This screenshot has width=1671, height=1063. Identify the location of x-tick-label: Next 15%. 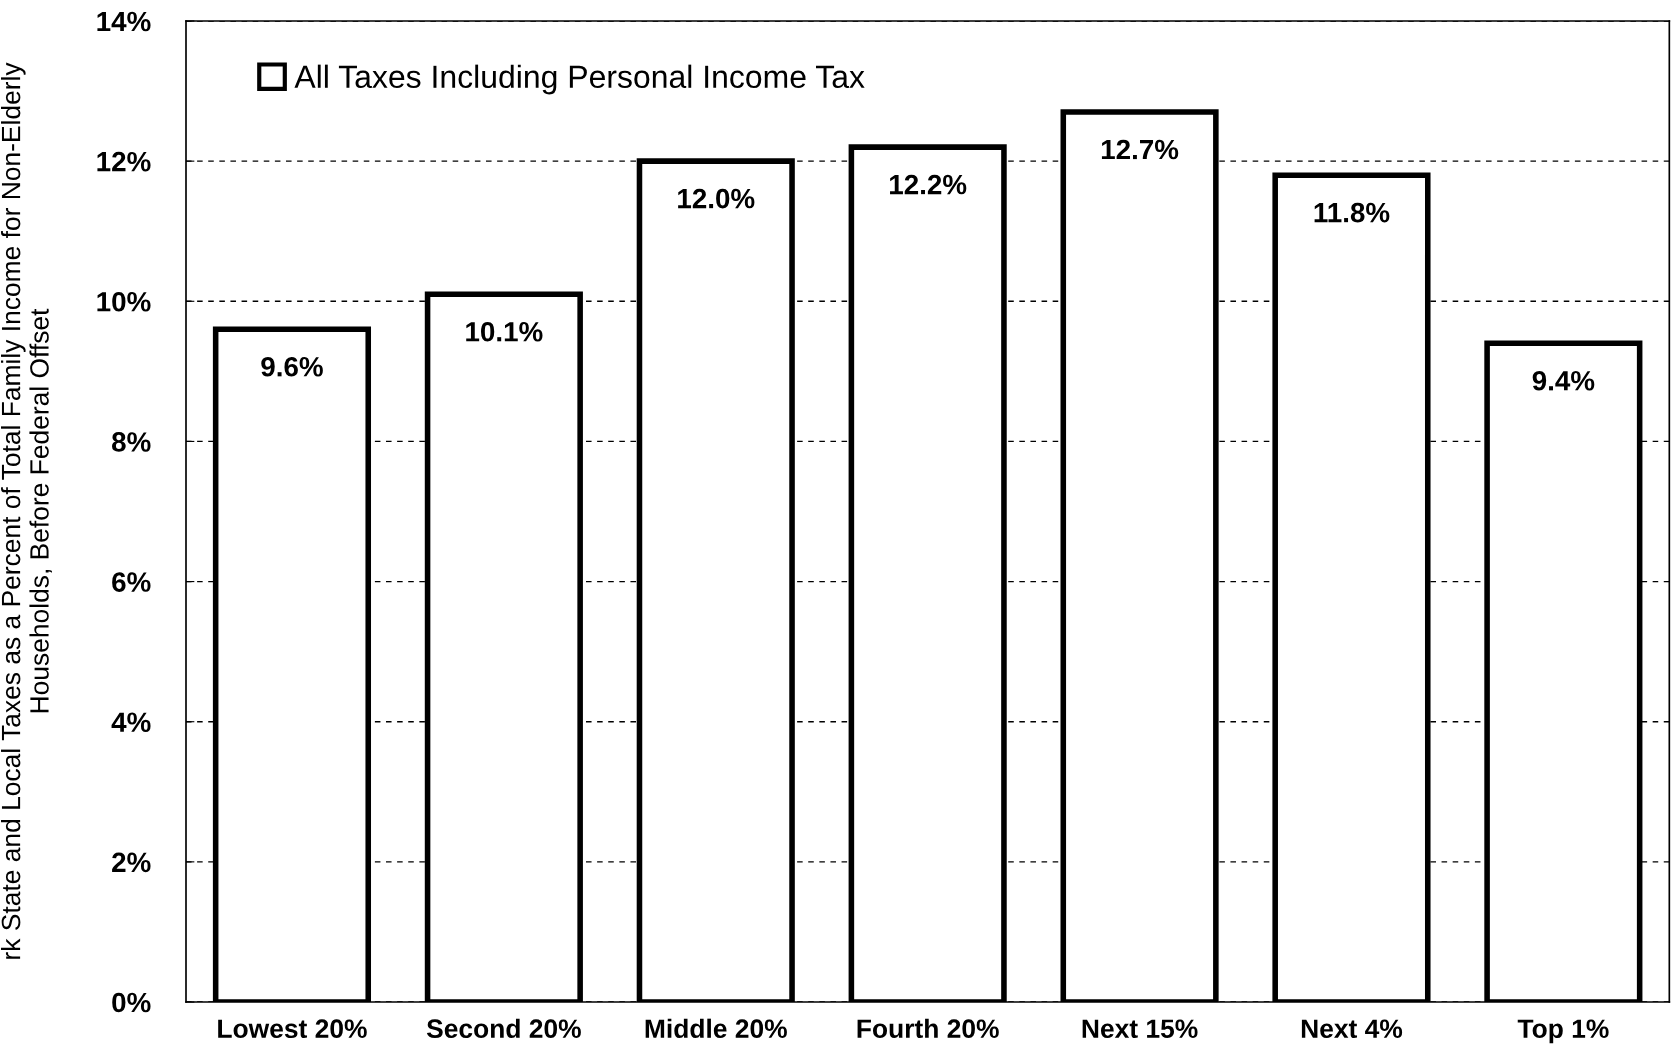
(1140, 1029).